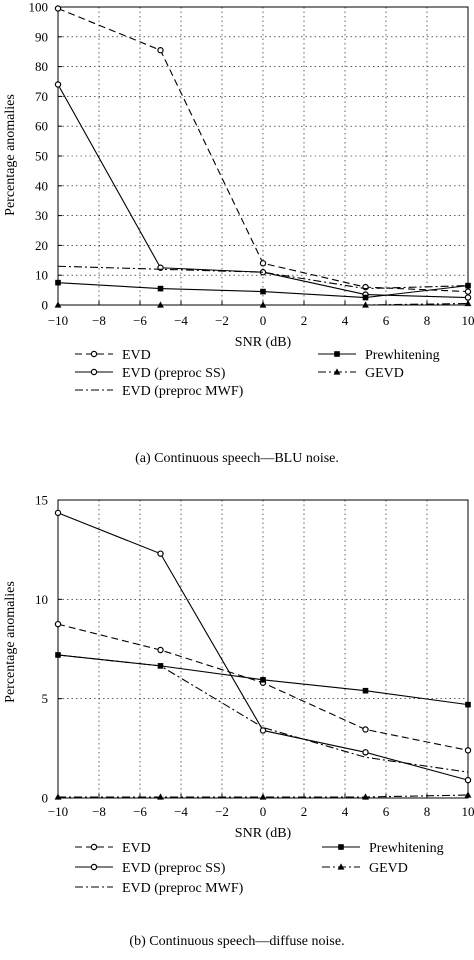  I want to click on y-tick-label: 30, so click(41, 215).